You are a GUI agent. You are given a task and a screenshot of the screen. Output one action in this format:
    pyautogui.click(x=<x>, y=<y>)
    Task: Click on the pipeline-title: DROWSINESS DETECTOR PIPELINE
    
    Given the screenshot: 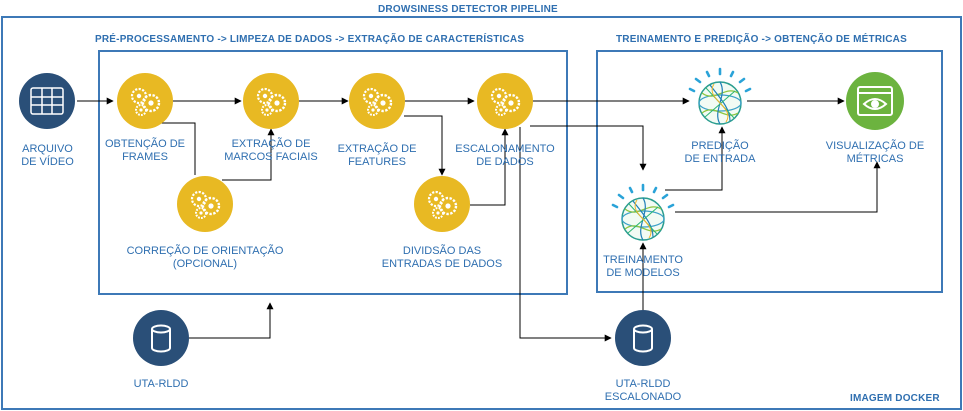 What is the action you would take?
    pyautogui.click(x=468, y=9)
    